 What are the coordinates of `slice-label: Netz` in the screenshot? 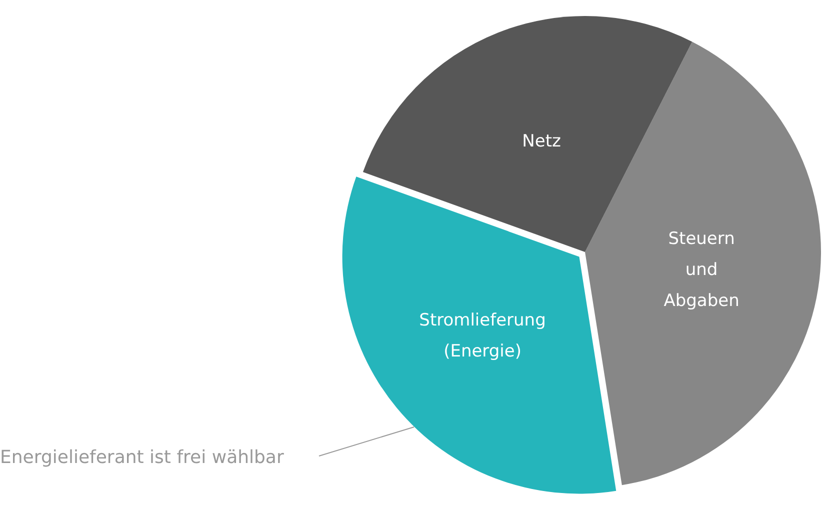 It's located at (542, 142).